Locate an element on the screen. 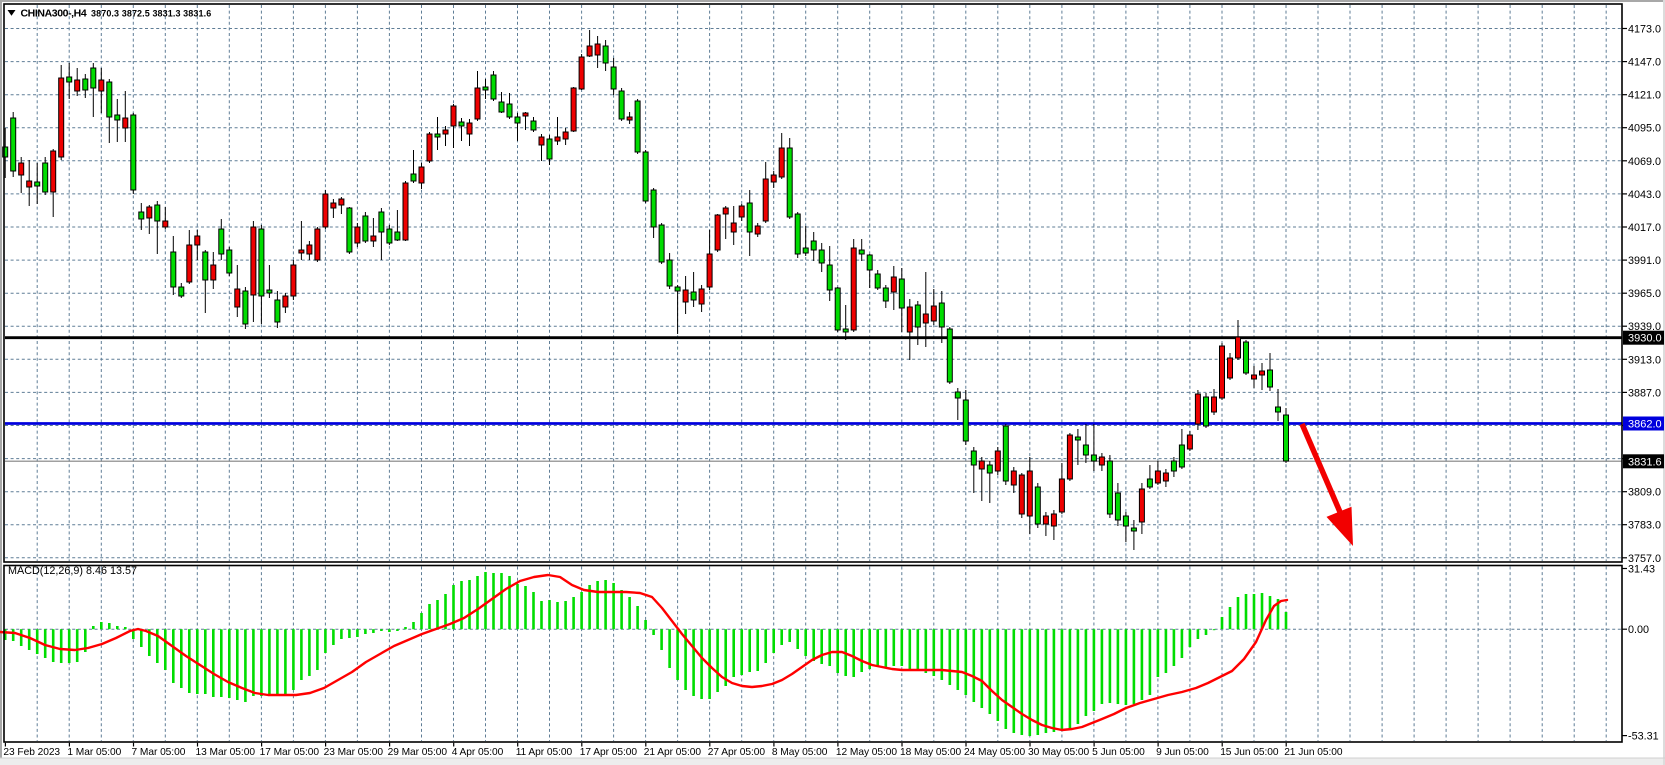  svg-text: 8 May 05:00 is located at coordinates (800, 752).